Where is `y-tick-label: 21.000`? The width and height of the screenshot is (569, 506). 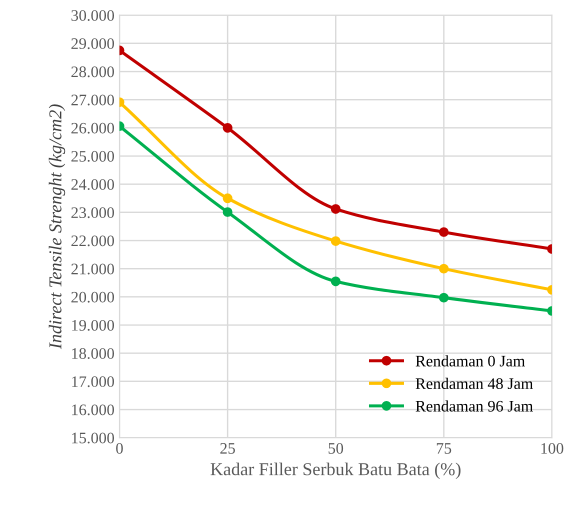 y-tick-label: 21.000 is located at coordinates (92, 269).